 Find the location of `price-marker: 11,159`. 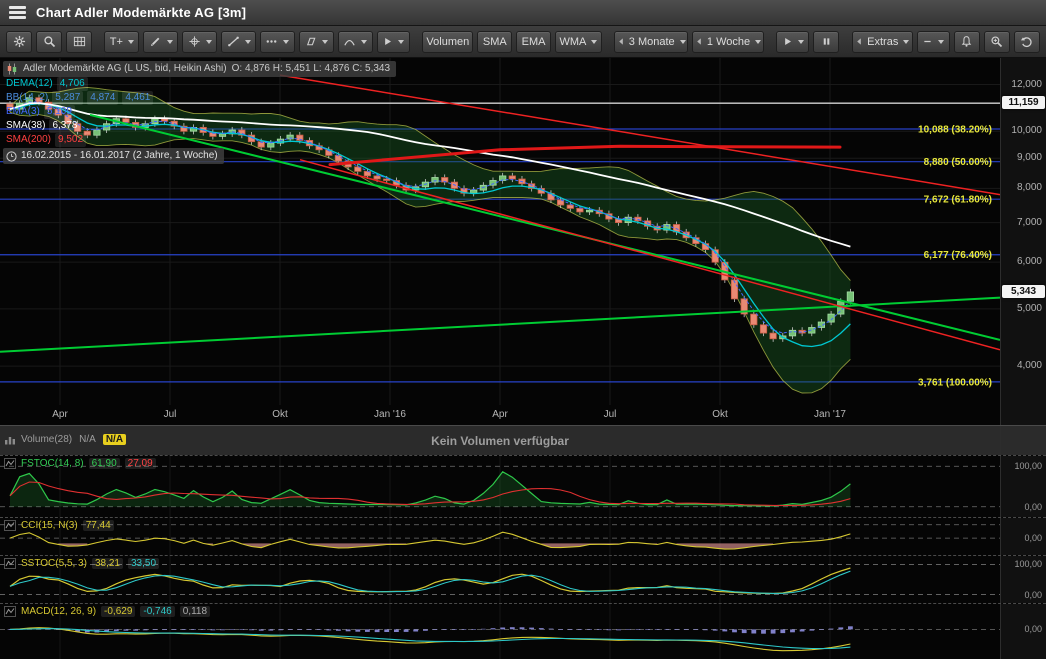

price-marker: 11,159 is located at coordinates (1023, 102).